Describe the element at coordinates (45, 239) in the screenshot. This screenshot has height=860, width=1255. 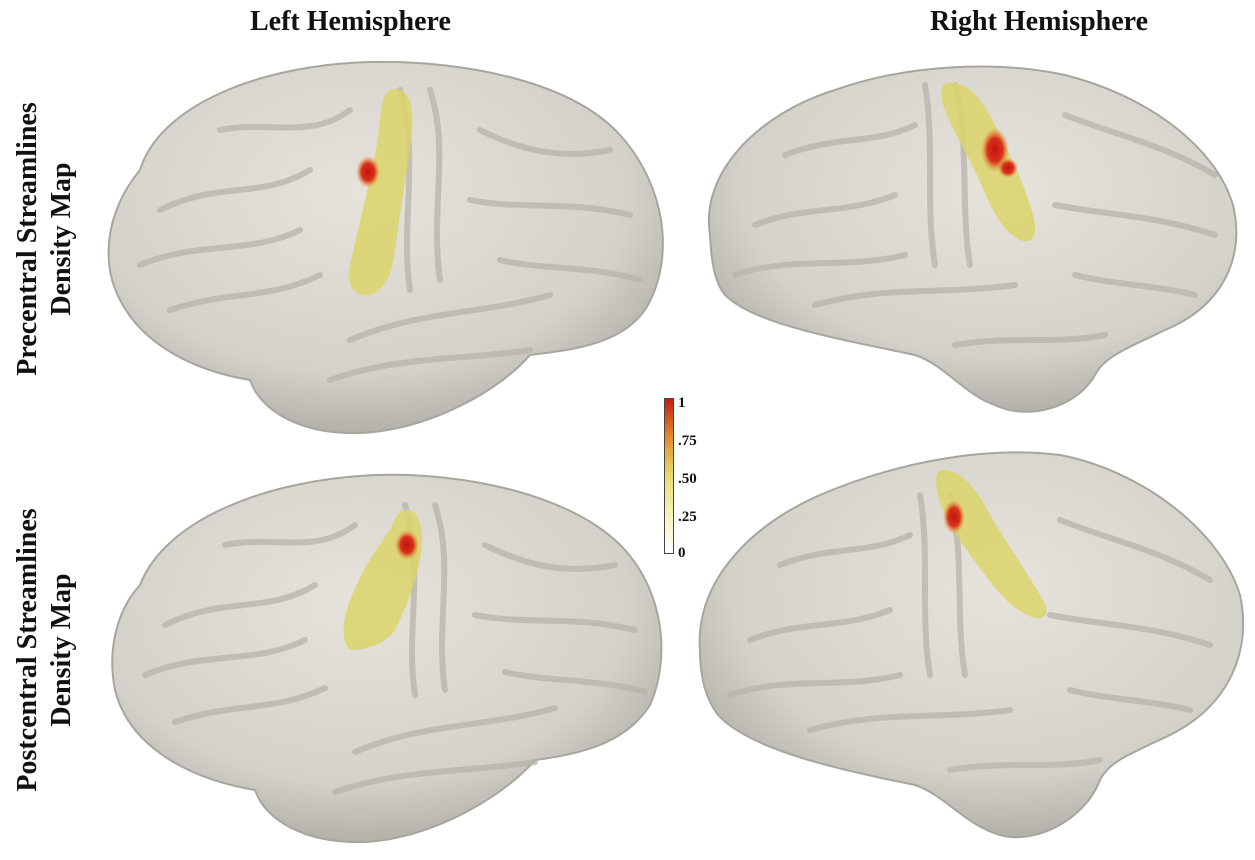
I see `precentral-row-title: Precentral Streamlines Density Map` at that location.